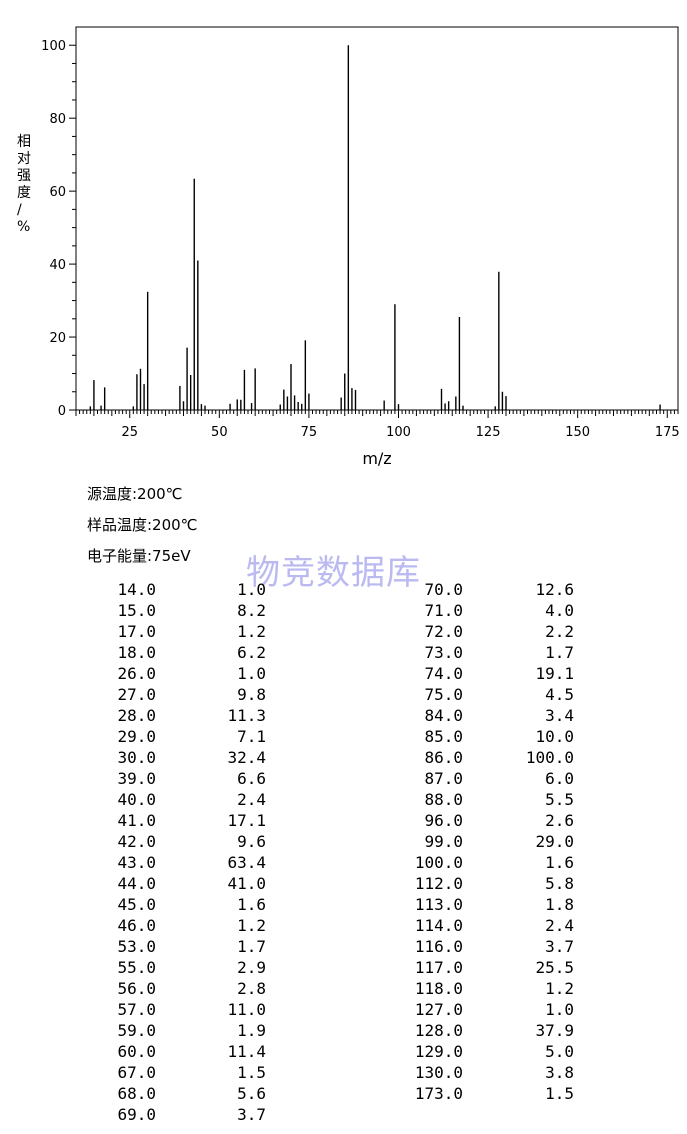  Describe the element at coordinates (438, 1072) in the screenshot. I see `mz-value: 130.0` at that location.